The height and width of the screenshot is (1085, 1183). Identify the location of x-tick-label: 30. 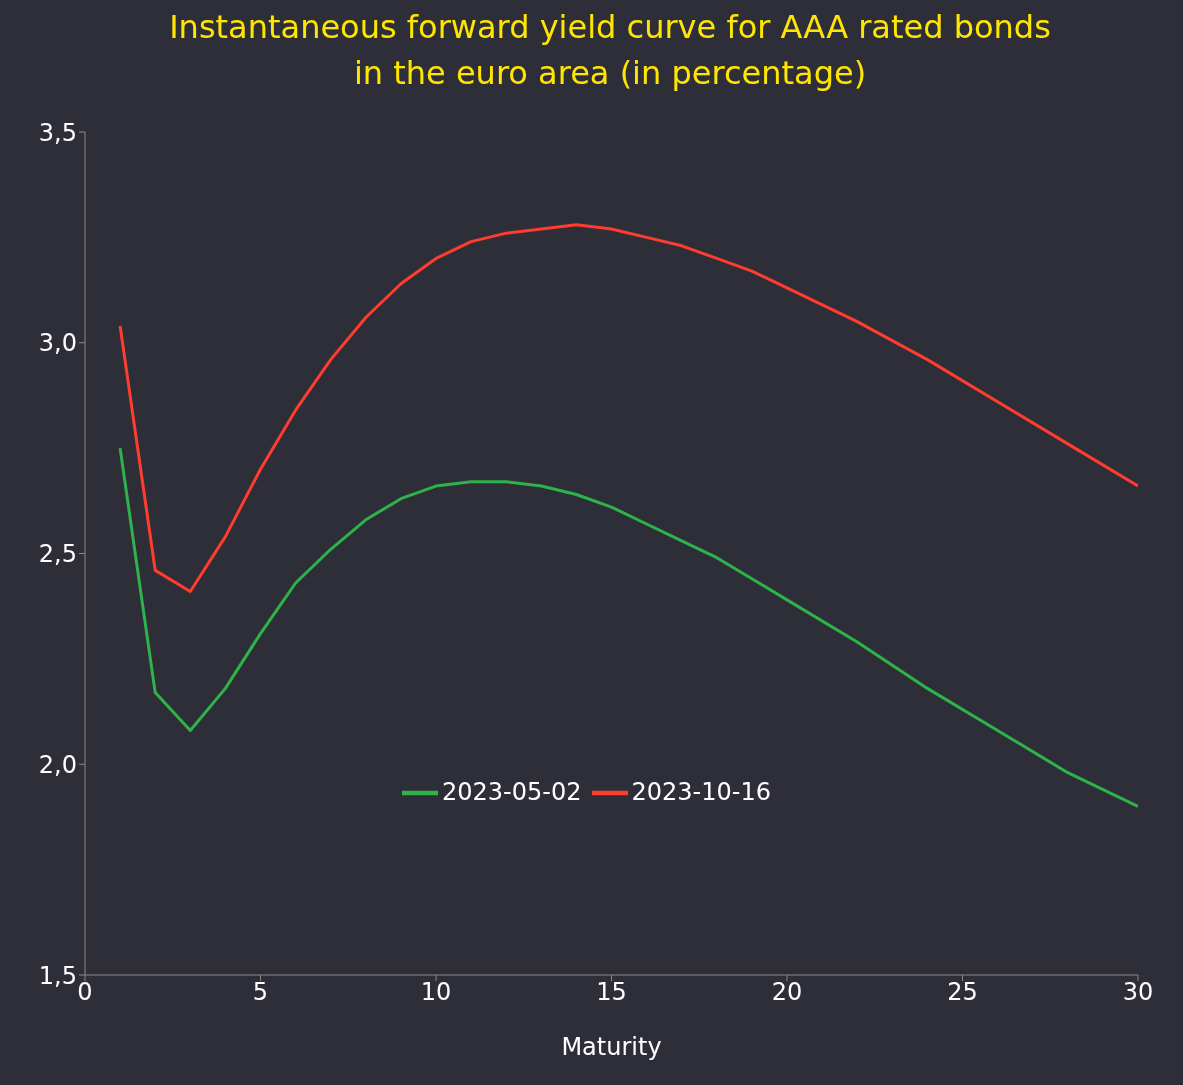
(1138, 992).